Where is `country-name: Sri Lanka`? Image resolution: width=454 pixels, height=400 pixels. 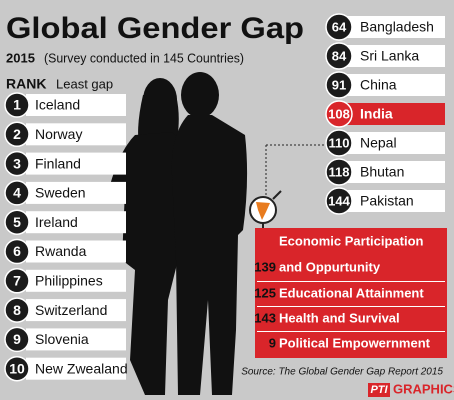 country-name: Sri Lanka is located at coordinates (389, 56).